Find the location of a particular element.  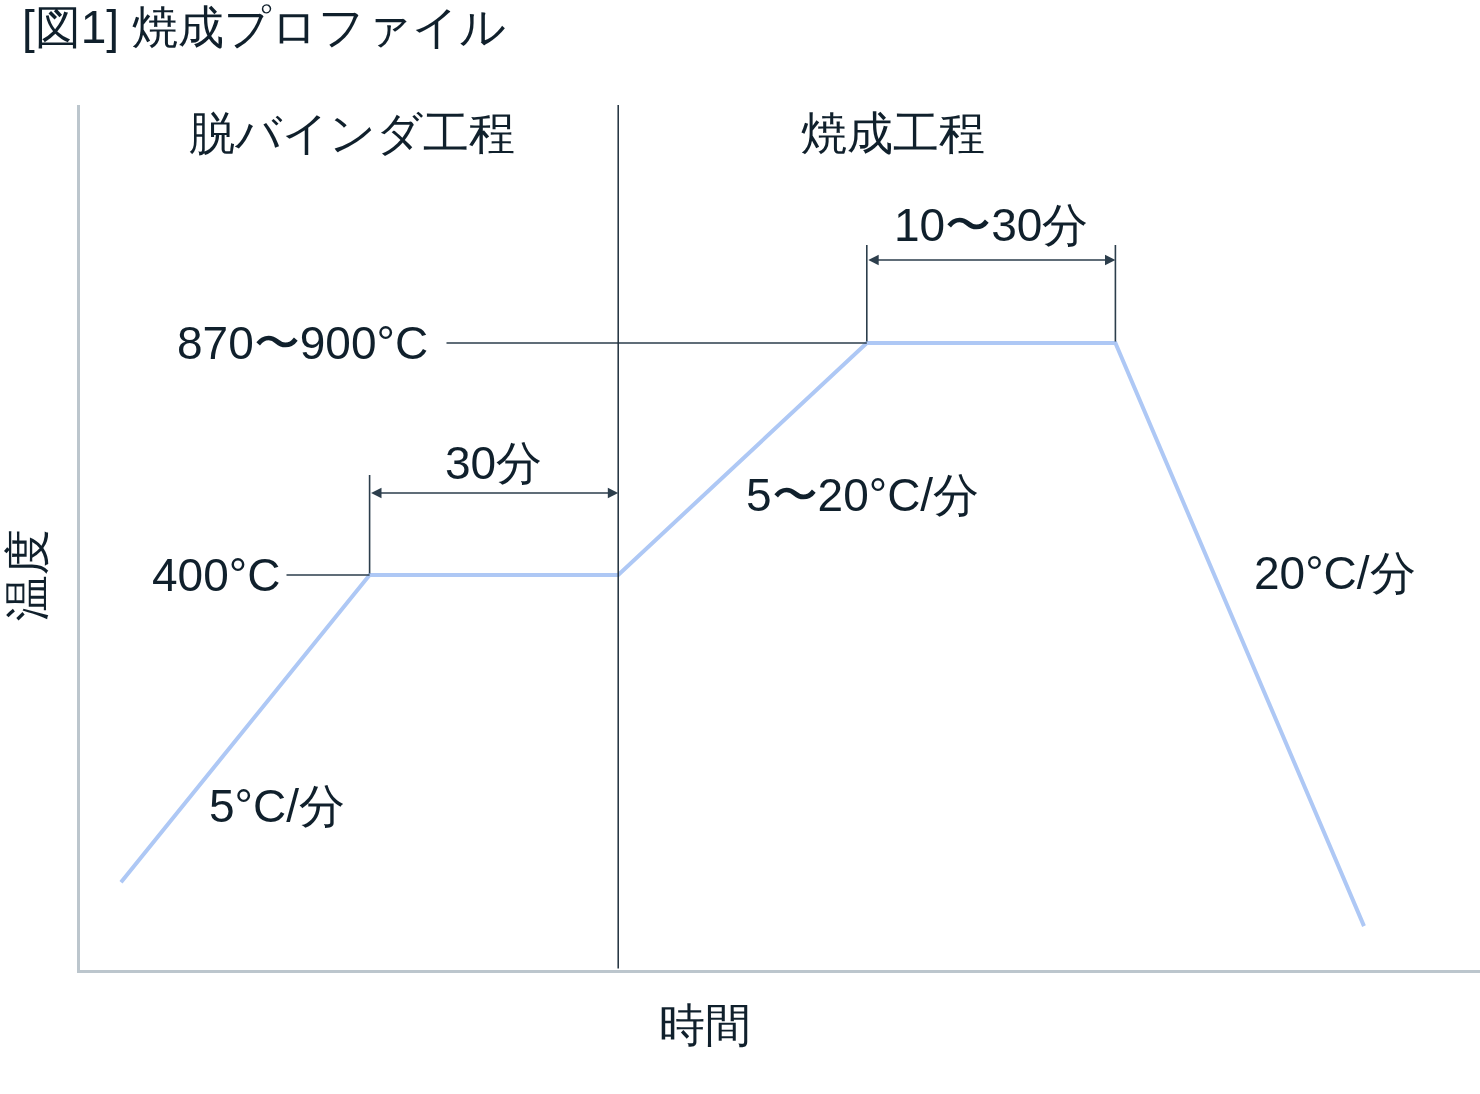

annotation: 5〜20°C/分 is located at coordinates (863, 495).